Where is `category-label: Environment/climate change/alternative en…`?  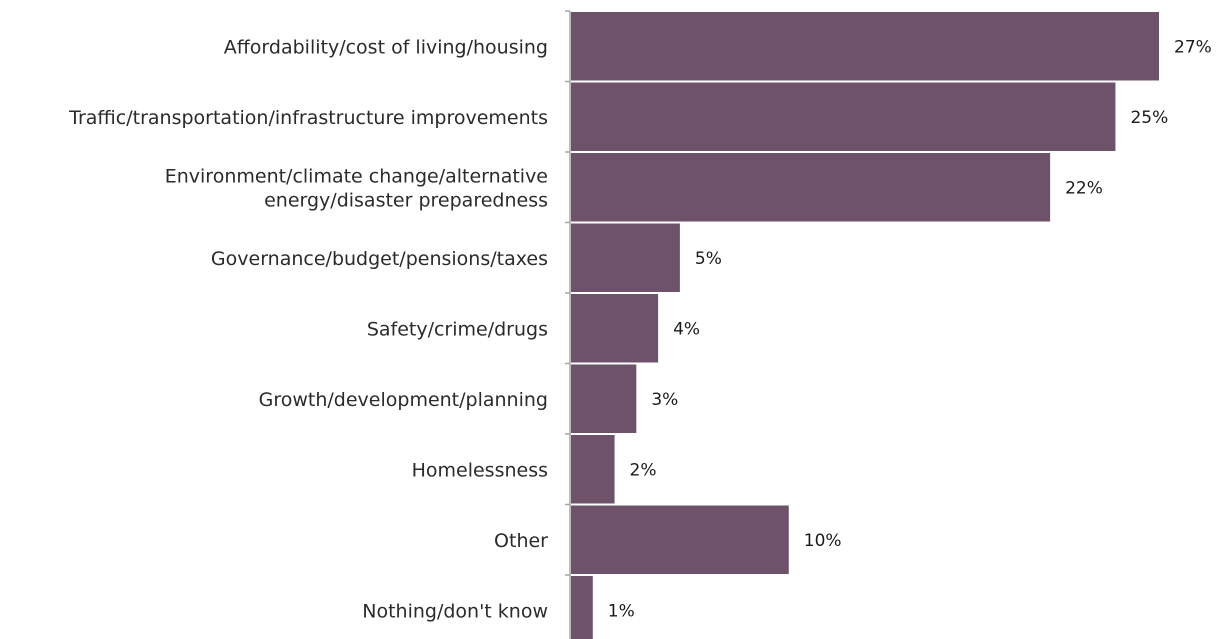
category-label: Environment/climate change/alternative en… is located at coordinates (356, 188).